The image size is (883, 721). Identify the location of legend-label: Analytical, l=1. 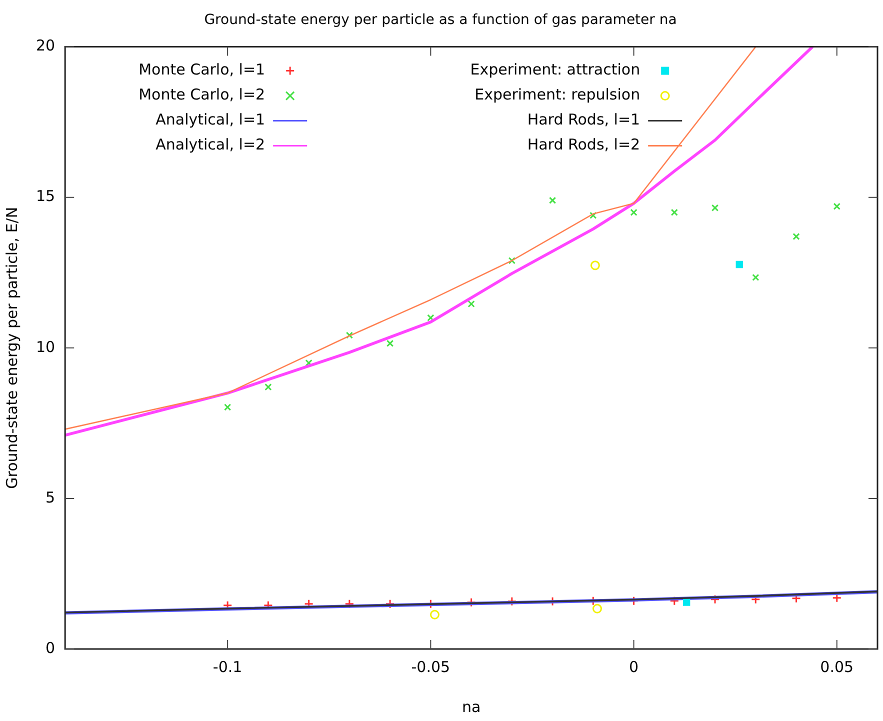
(211, 119).